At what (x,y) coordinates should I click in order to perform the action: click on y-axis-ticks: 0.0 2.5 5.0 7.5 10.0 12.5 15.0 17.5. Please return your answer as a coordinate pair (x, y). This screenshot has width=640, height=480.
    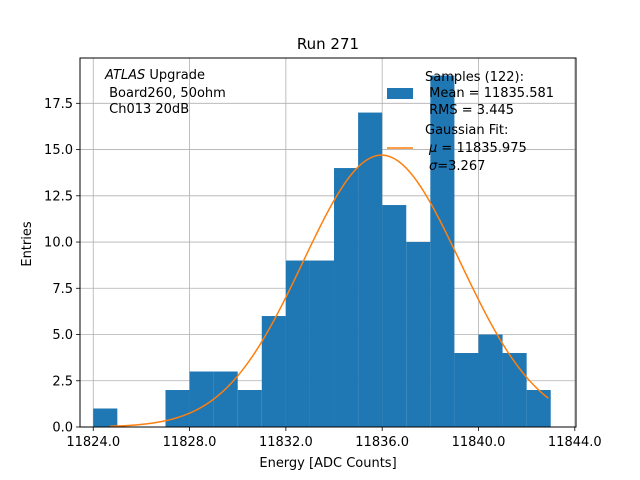
    Looking at the image, I should click on (62, 266).